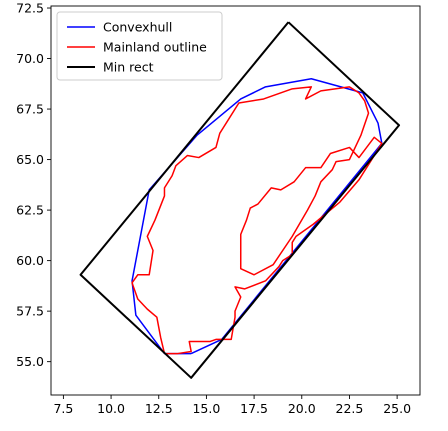  I want to click on legend: Convexhull Mainland outline Min rect, so click(139, 46).